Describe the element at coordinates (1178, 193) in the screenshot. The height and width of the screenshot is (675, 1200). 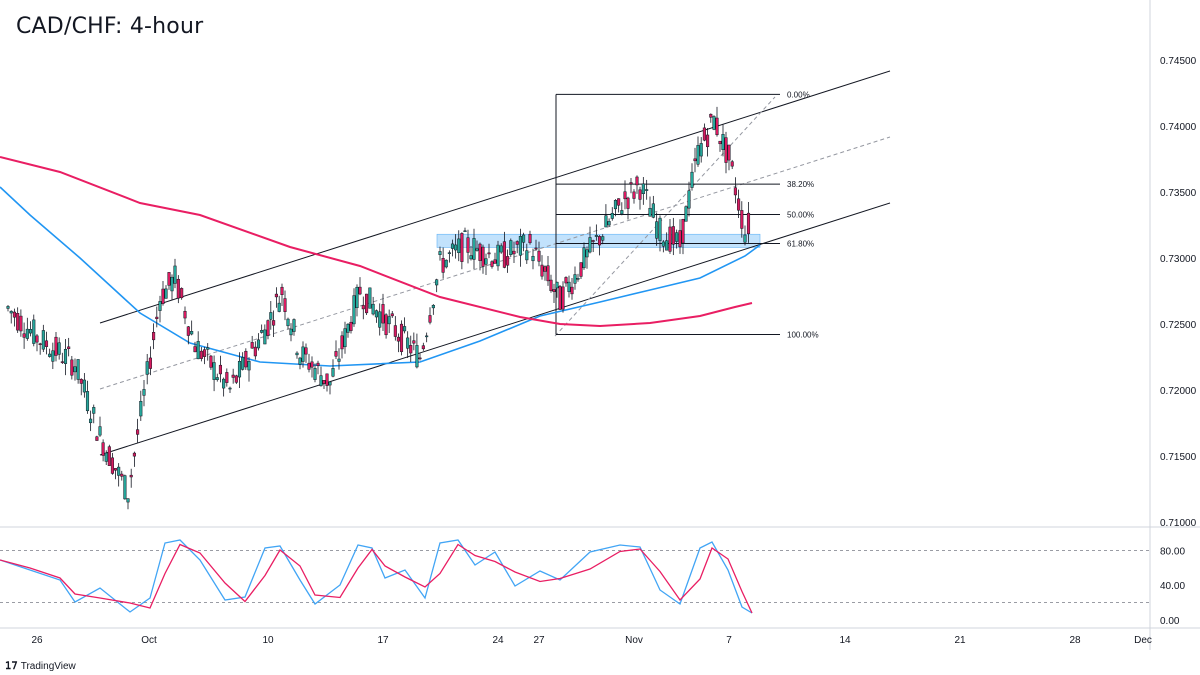
I see `price-tick-label: 0.73500` at that location.